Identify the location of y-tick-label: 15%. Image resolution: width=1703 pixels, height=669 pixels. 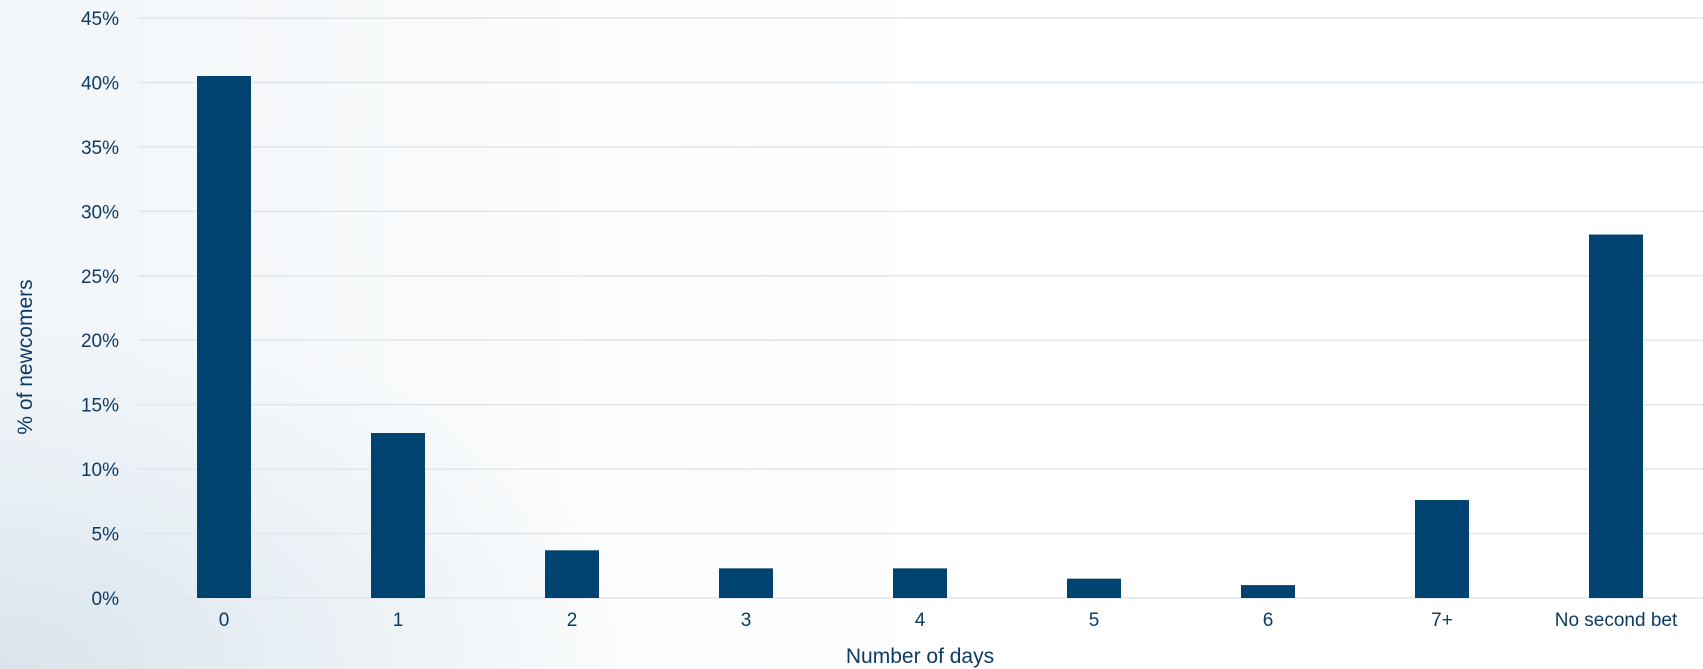
(100, 406).